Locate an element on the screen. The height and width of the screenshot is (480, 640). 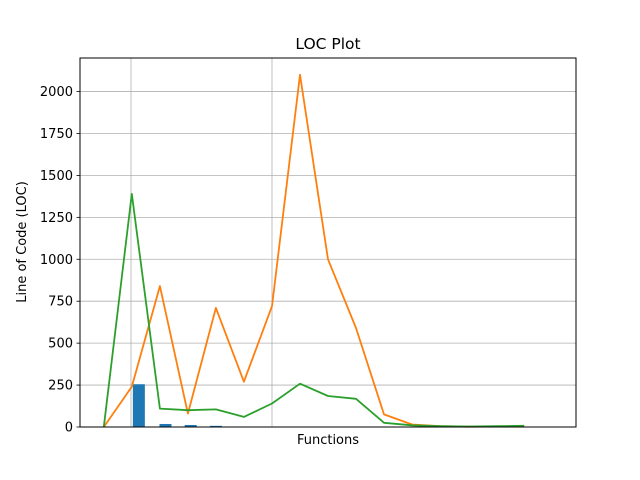
y-tick-label: 1500 is located at coordinates (56, 176).